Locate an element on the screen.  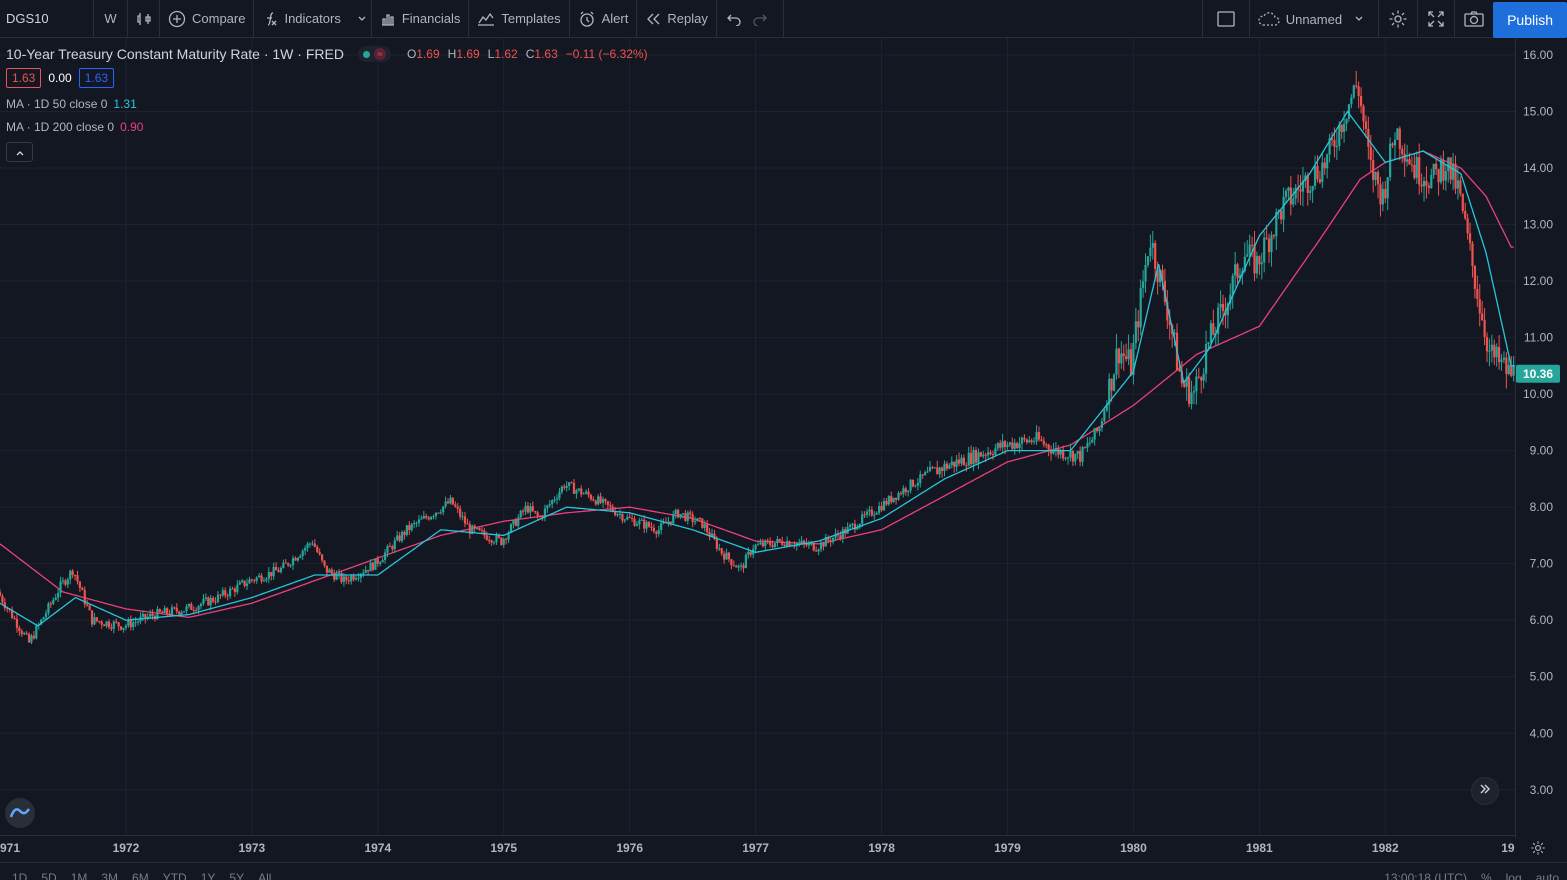
range-6m: 6M is located at coordinates (140, 875).